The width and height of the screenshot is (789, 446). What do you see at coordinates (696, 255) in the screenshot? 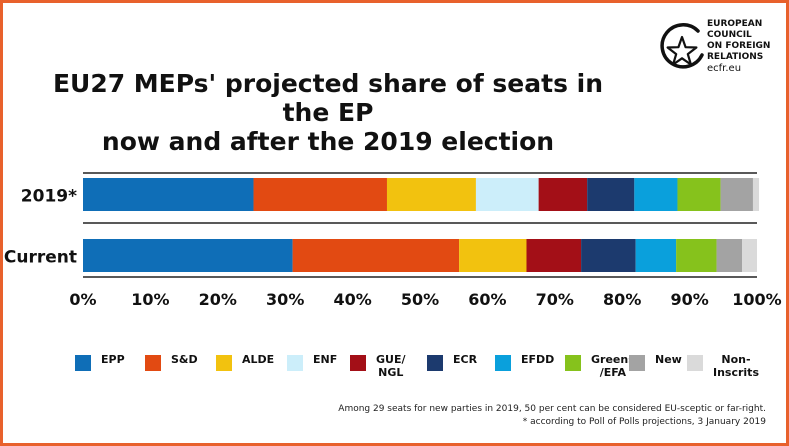
I see `bar-current-greens-efa` at bounding box center [696, 255].